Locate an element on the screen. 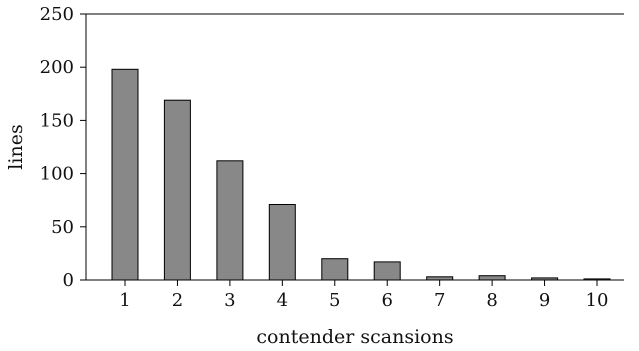 The height and width of the screenshot is (351, 639). x-tick-label-3: 3 is located at coordinates (229, 300).